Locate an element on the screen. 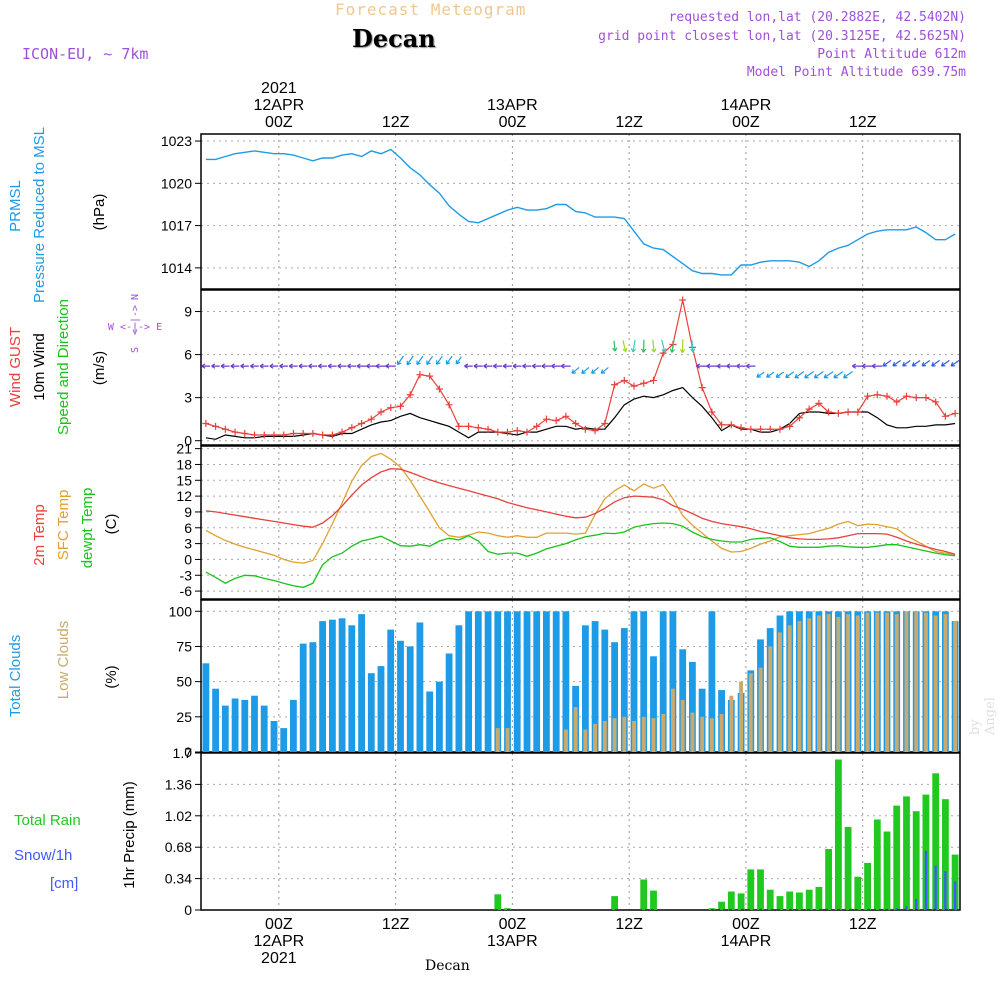  y-tick-label: 1017 is located at coordinates (176, 226).